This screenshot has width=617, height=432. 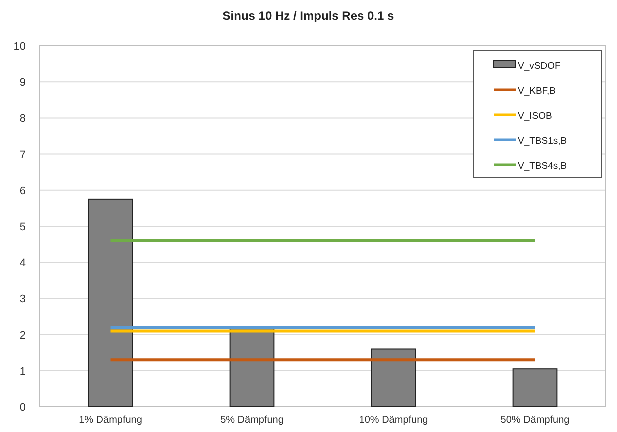 I want to click on y-tick-label: 9, so click(x=23, y=83).